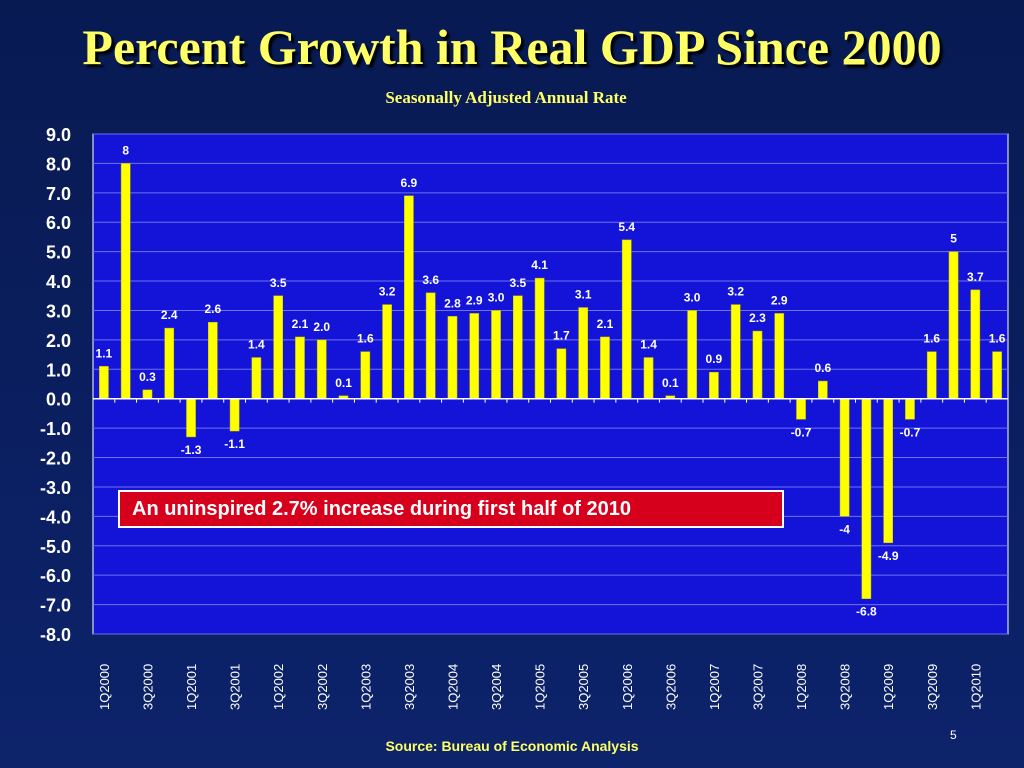 The image size is (1024, 768). Describe the element at coordinates (55, 488) in the screenshot. I see `y-tick-label: -3.0` at that location.